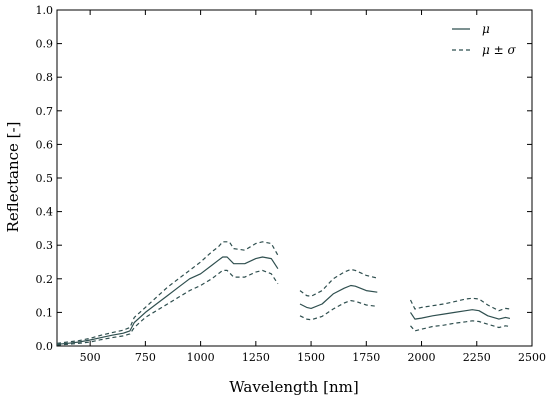 The height and width of the screenshot is (401, 550). Describe the element at coordinates (45, 212) in the screenshot. I see `y-tick-label: 0.4` at that location.